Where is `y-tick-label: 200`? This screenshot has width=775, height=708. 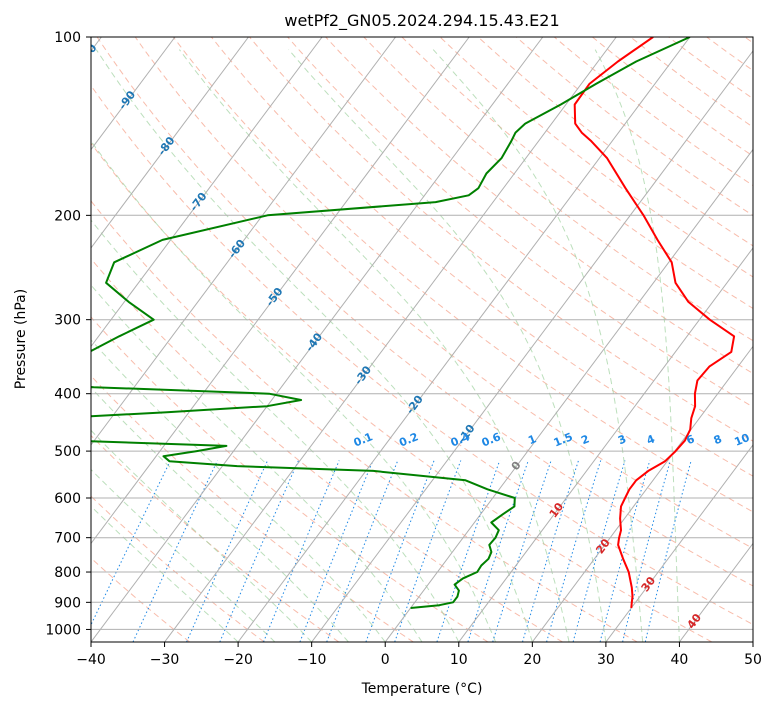 y-tick-label: 200 is located at coordinates (67, 216).